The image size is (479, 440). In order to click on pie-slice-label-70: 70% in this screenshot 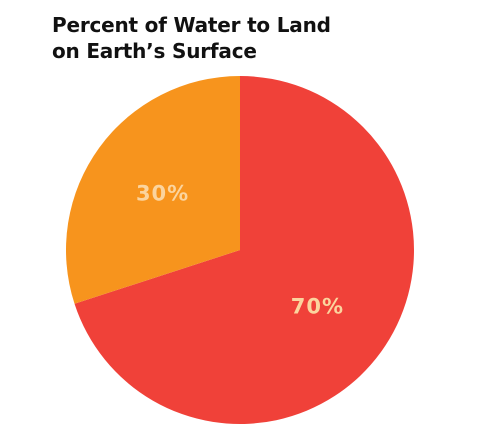, I will do `click(317, 306)`.